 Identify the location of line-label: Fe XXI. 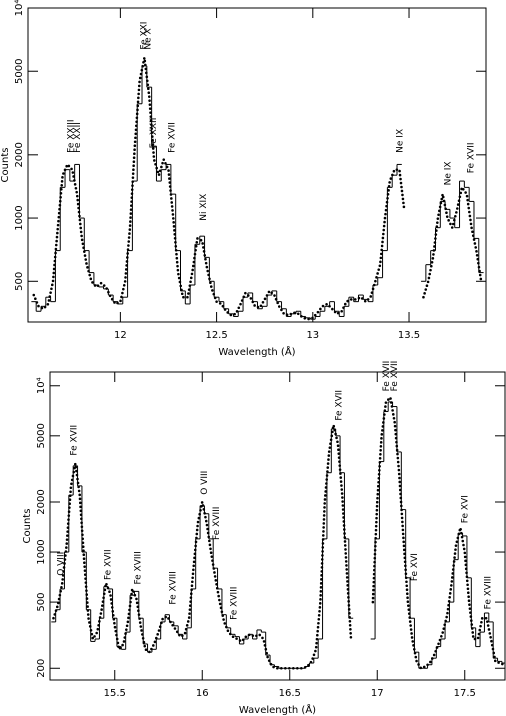
(144, 36).